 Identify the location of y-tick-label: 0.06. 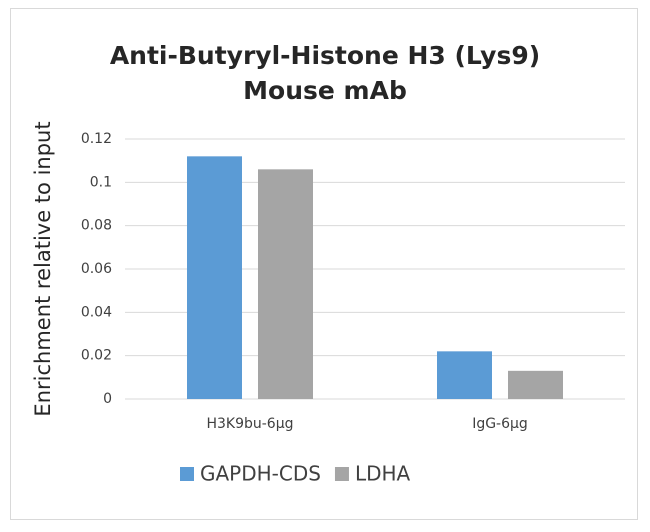
(96, 269).